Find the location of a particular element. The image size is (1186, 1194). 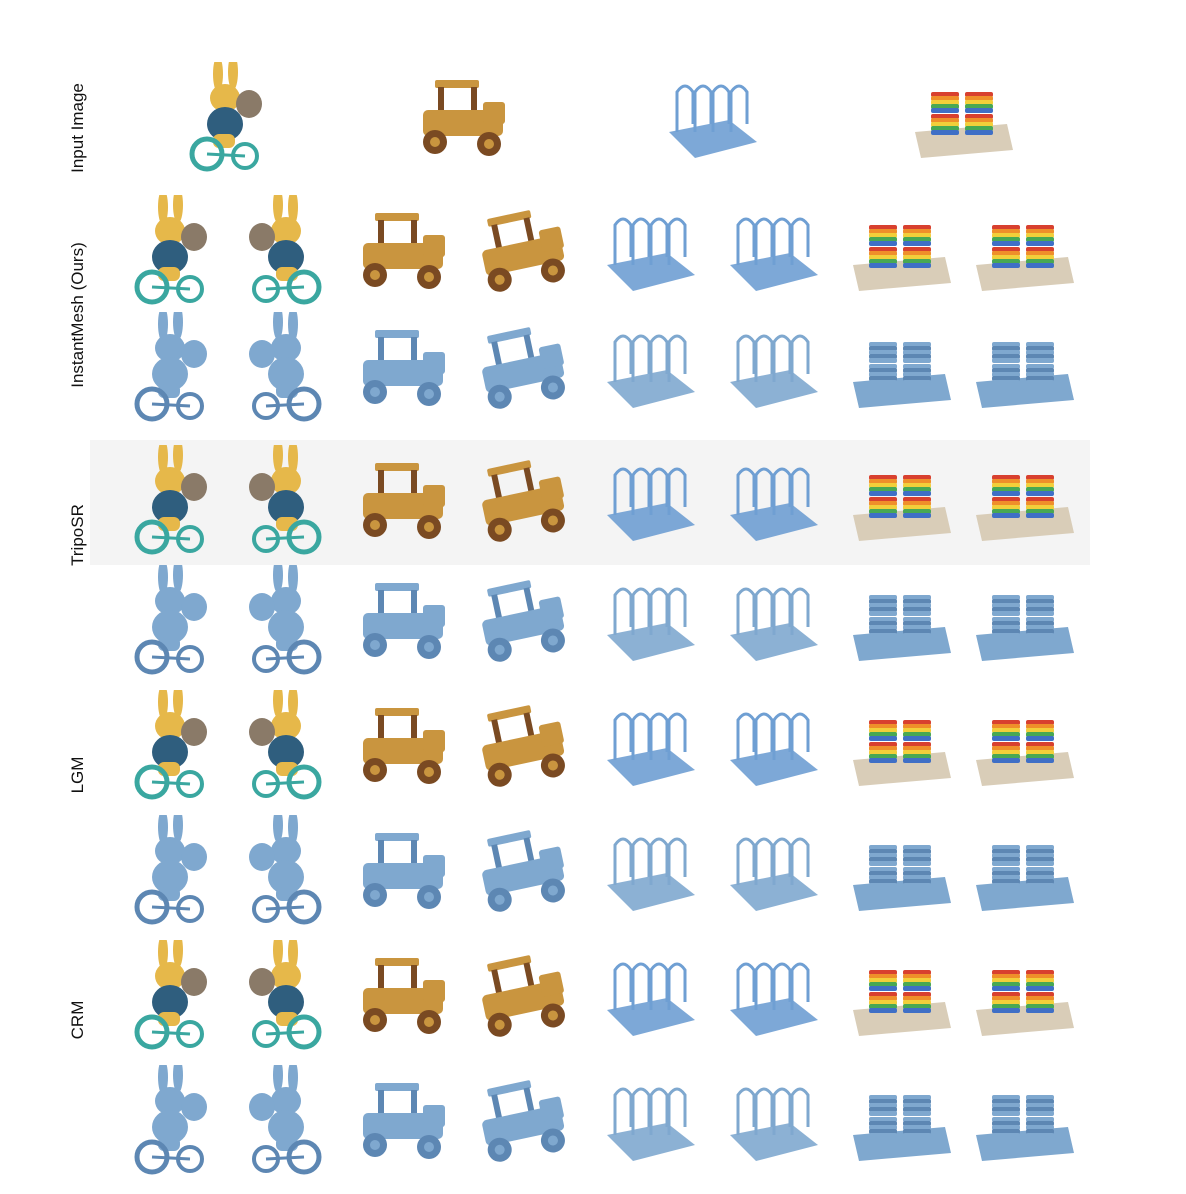

instantmesh-ours-mesh-render-stacking-toy-view-1-image is located at coordinates (902, 375).